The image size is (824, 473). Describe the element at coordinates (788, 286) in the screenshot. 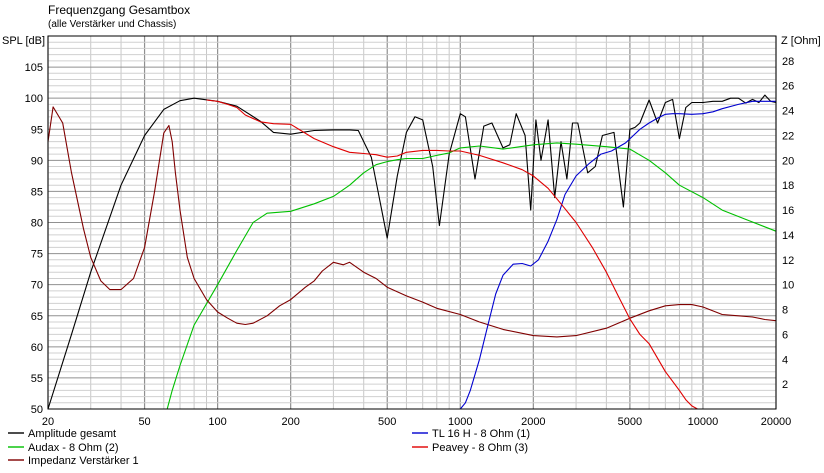

I see `y2-tick-label: 10` at that location.